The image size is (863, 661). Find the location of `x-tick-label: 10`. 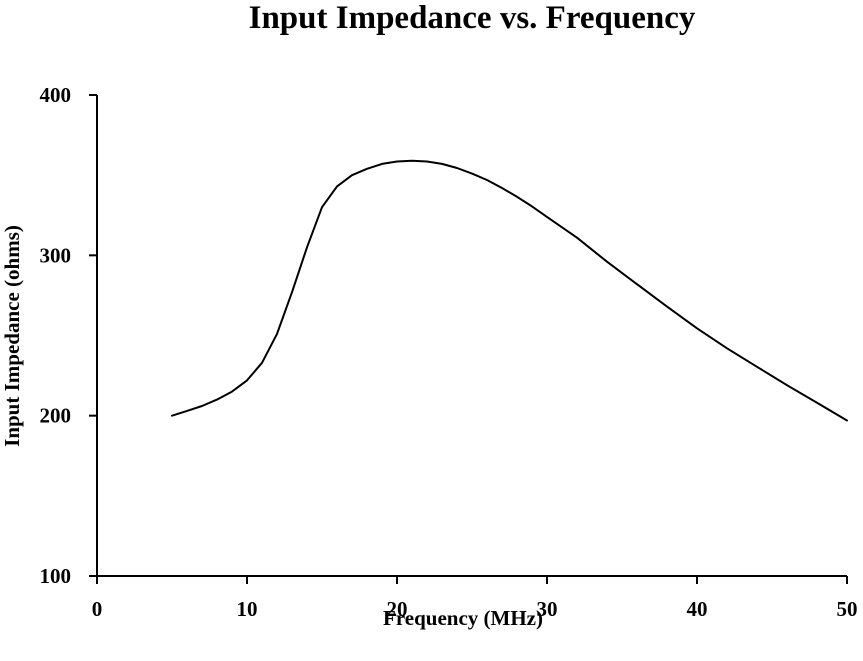

x-tick-label: 10 is located at coordinates (247, 609).